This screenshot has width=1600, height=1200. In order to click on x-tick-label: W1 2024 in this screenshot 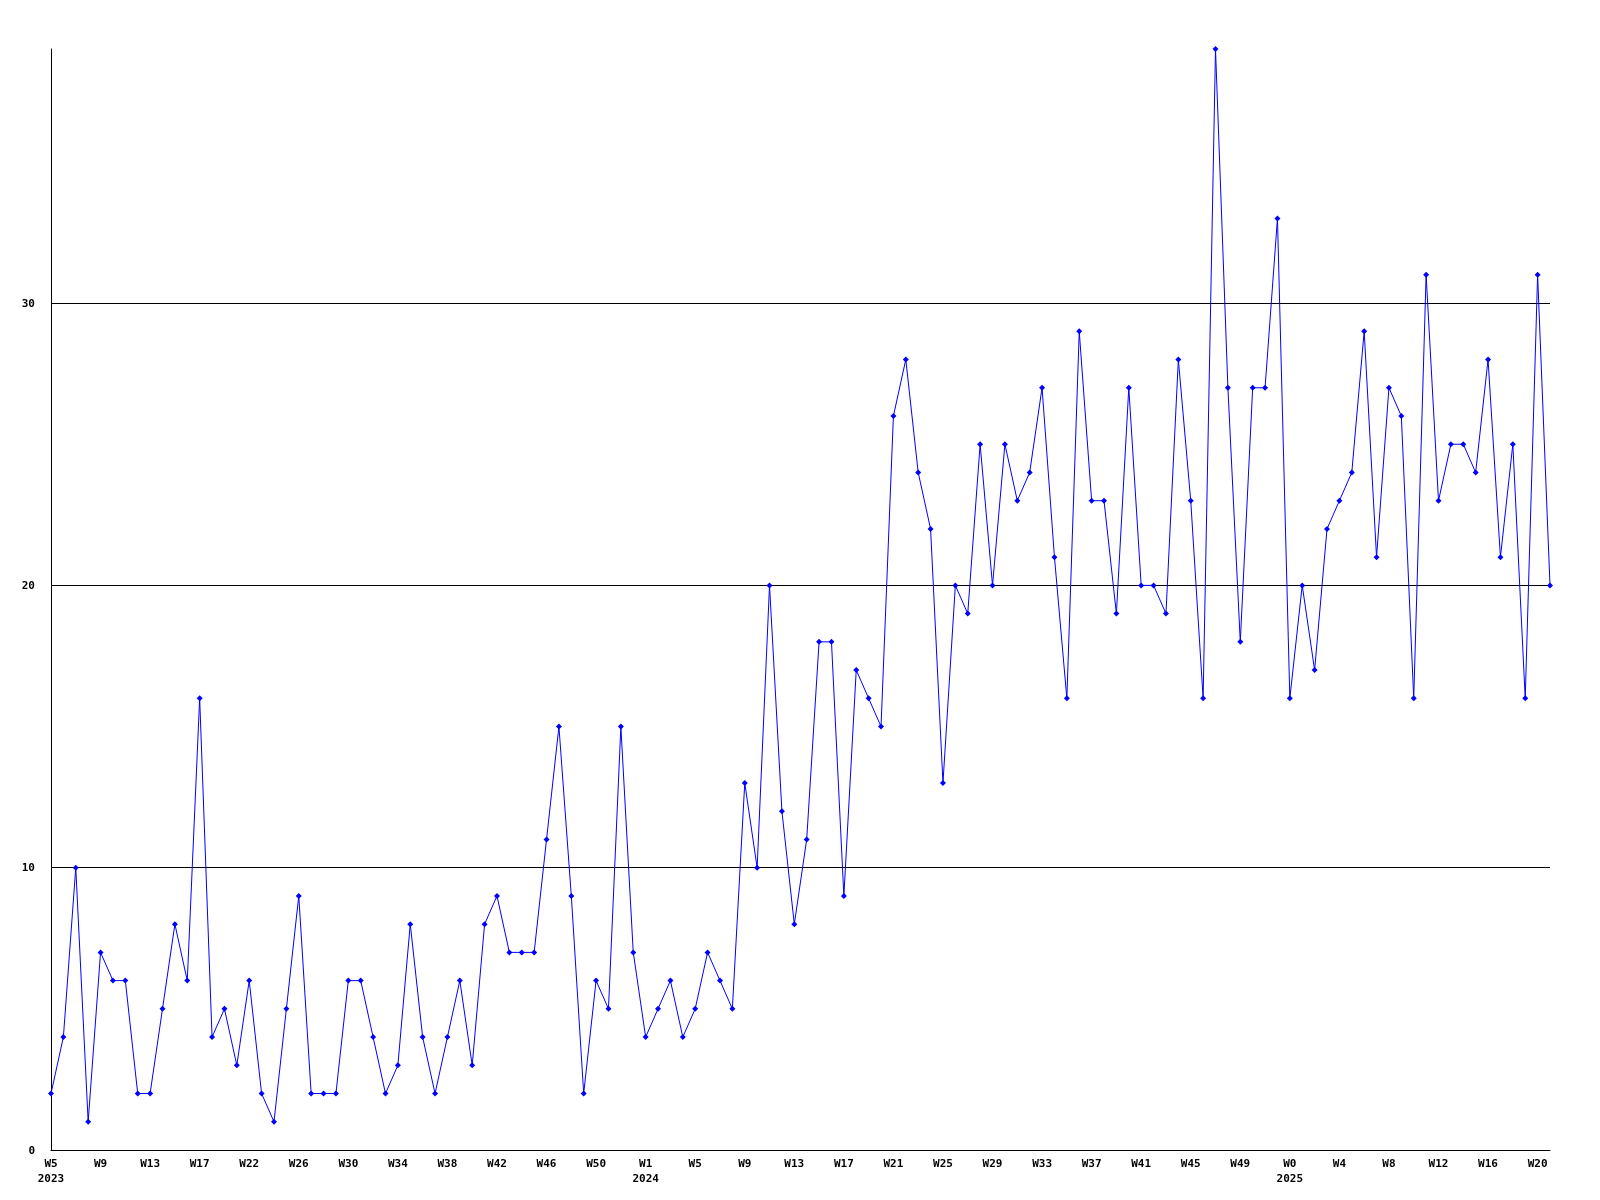, I will do `click(646, 1171)`.